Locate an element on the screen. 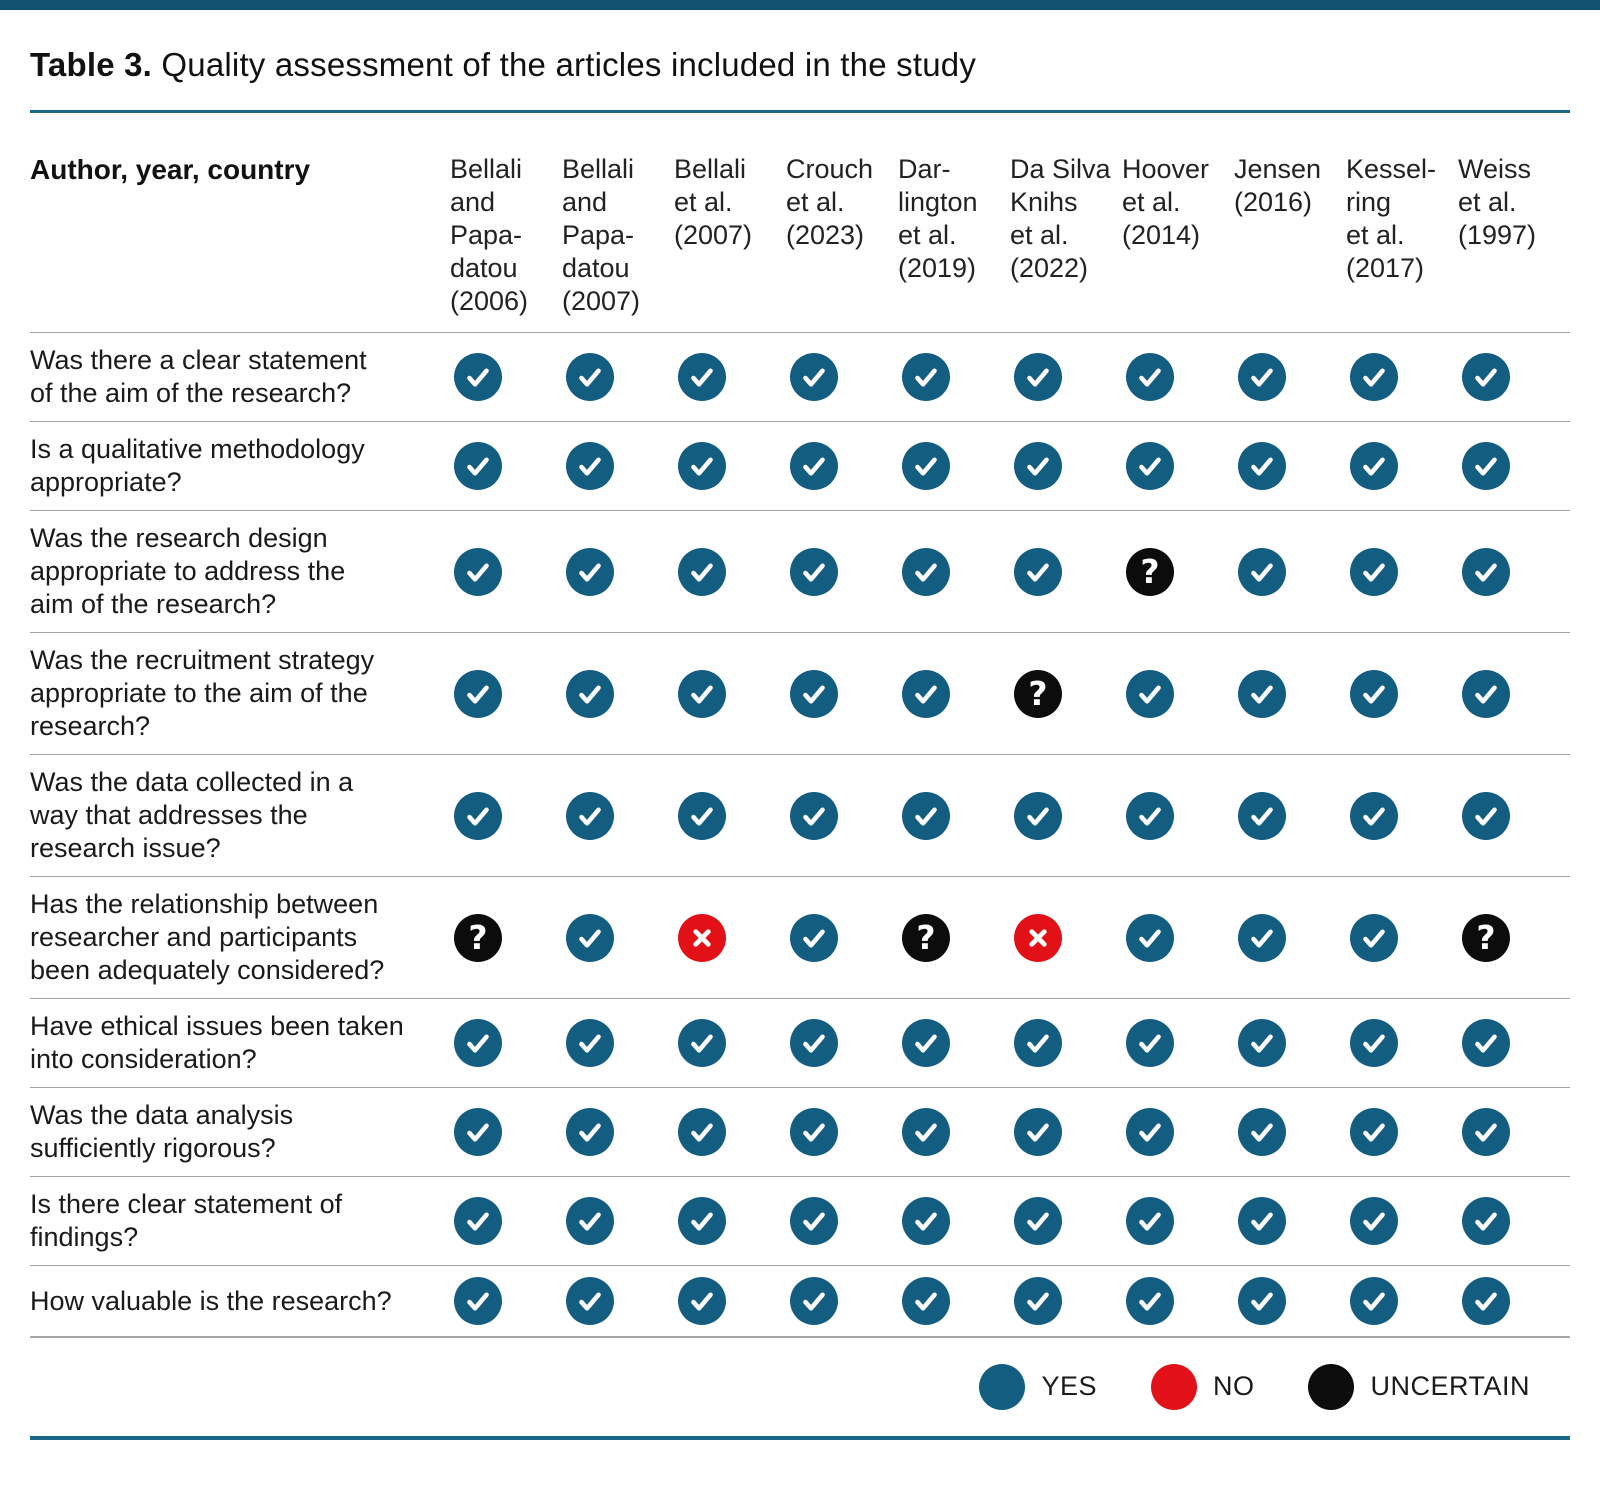 This screenshot has height=1502, width=1600. legend-item-uncertain: UNCERTAIN is located at coordinates (1419, 1386).